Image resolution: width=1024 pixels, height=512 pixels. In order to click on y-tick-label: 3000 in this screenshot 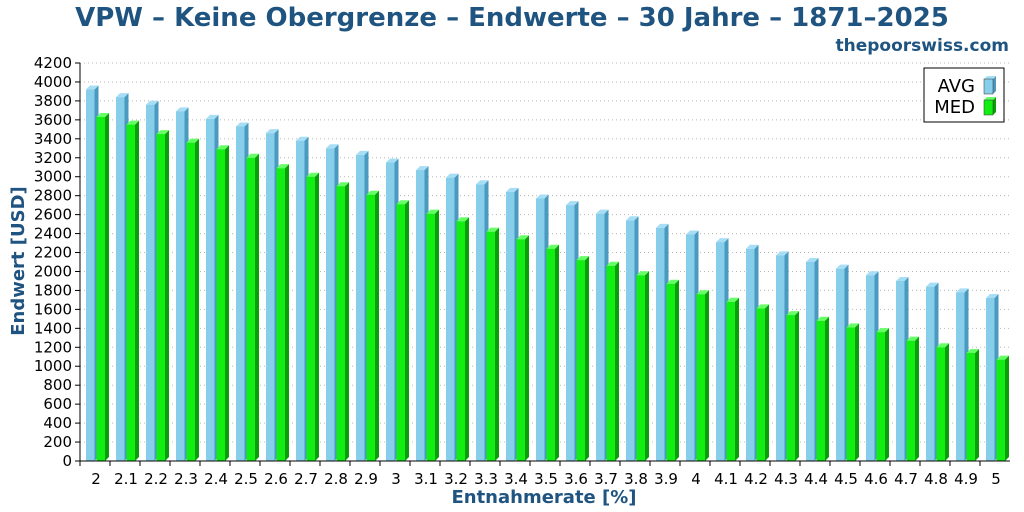, I will do `click(53, 177)`.